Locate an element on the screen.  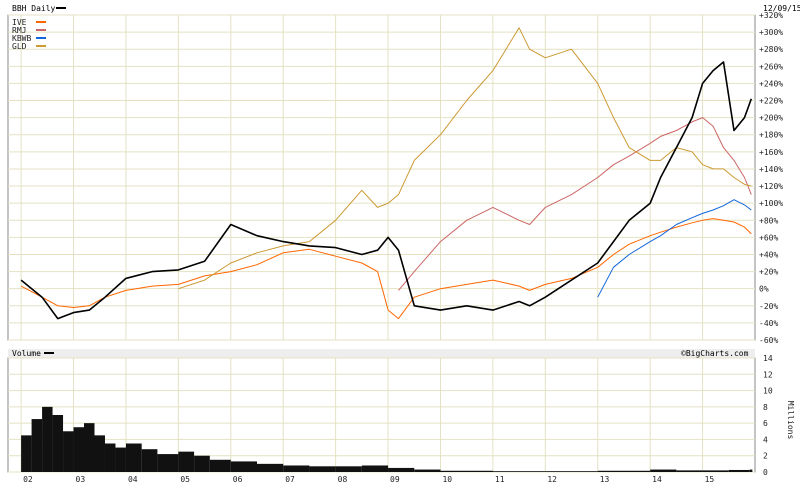
y-tick-label: -60% is located at coordinates (768, 340).